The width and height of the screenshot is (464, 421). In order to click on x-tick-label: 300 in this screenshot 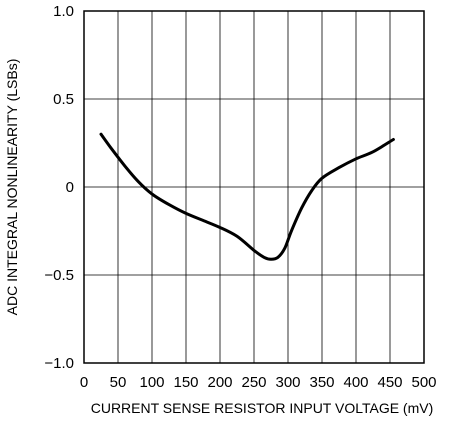, I will do `click(287, 382)`.